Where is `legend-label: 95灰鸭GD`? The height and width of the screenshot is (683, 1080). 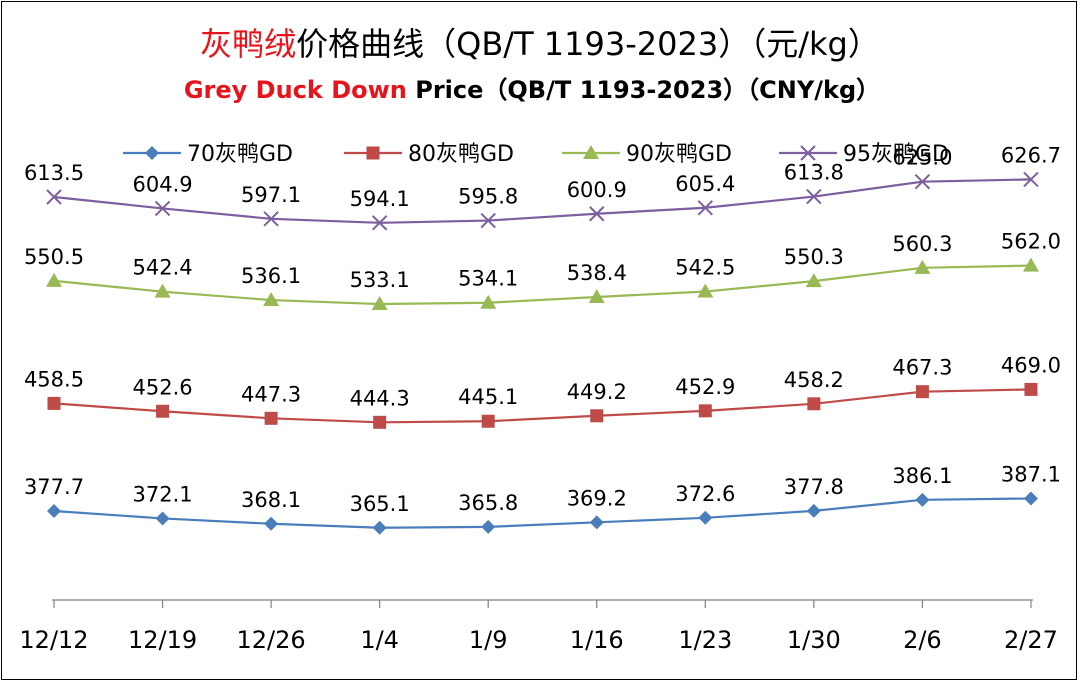 legend-label: 95灰鸭GD is located at coordinates (896, 154).